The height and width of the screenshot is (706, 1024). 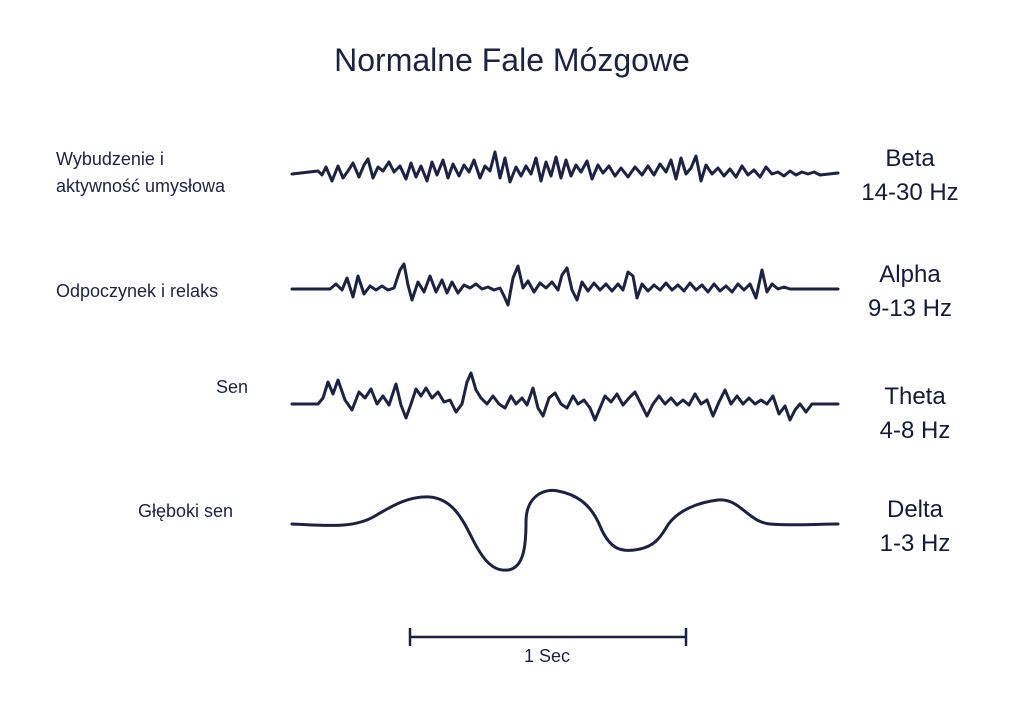 I want to click on state-label-theta: Sen, so click(x=232, y=387).